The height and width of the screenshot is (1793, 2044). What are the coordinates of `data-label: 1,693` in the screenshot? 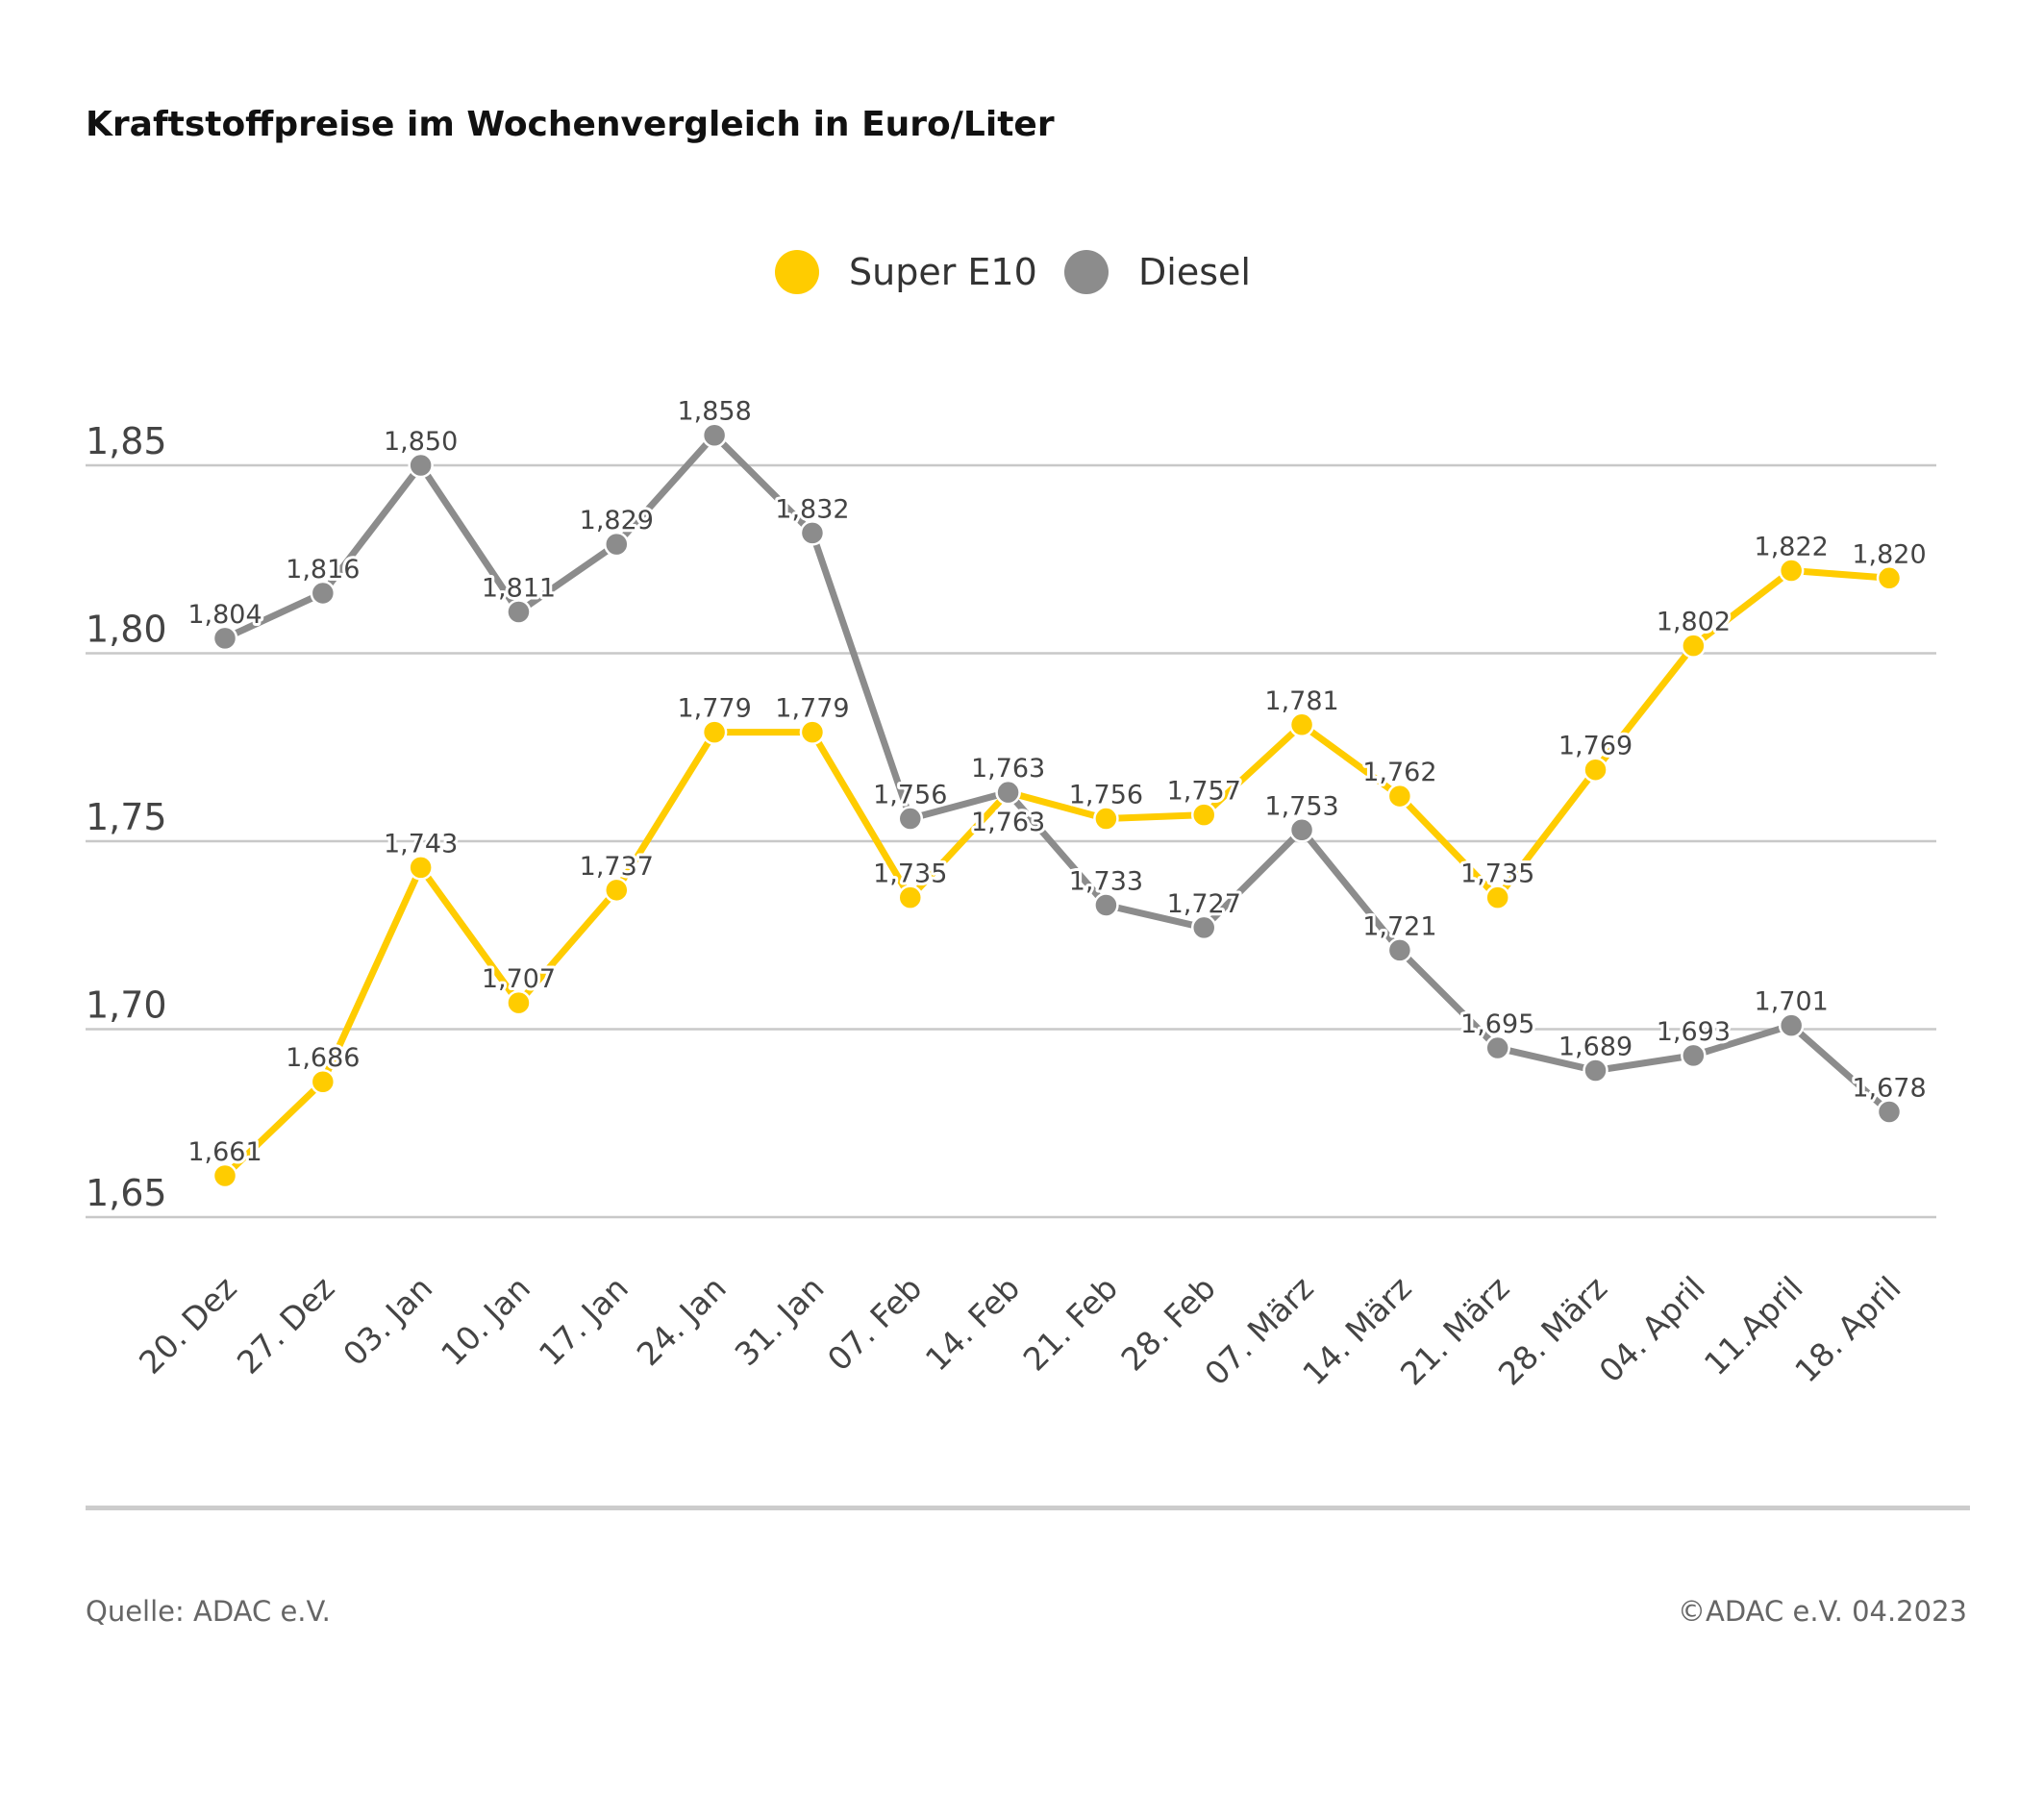 It's located at (1694, 1032).